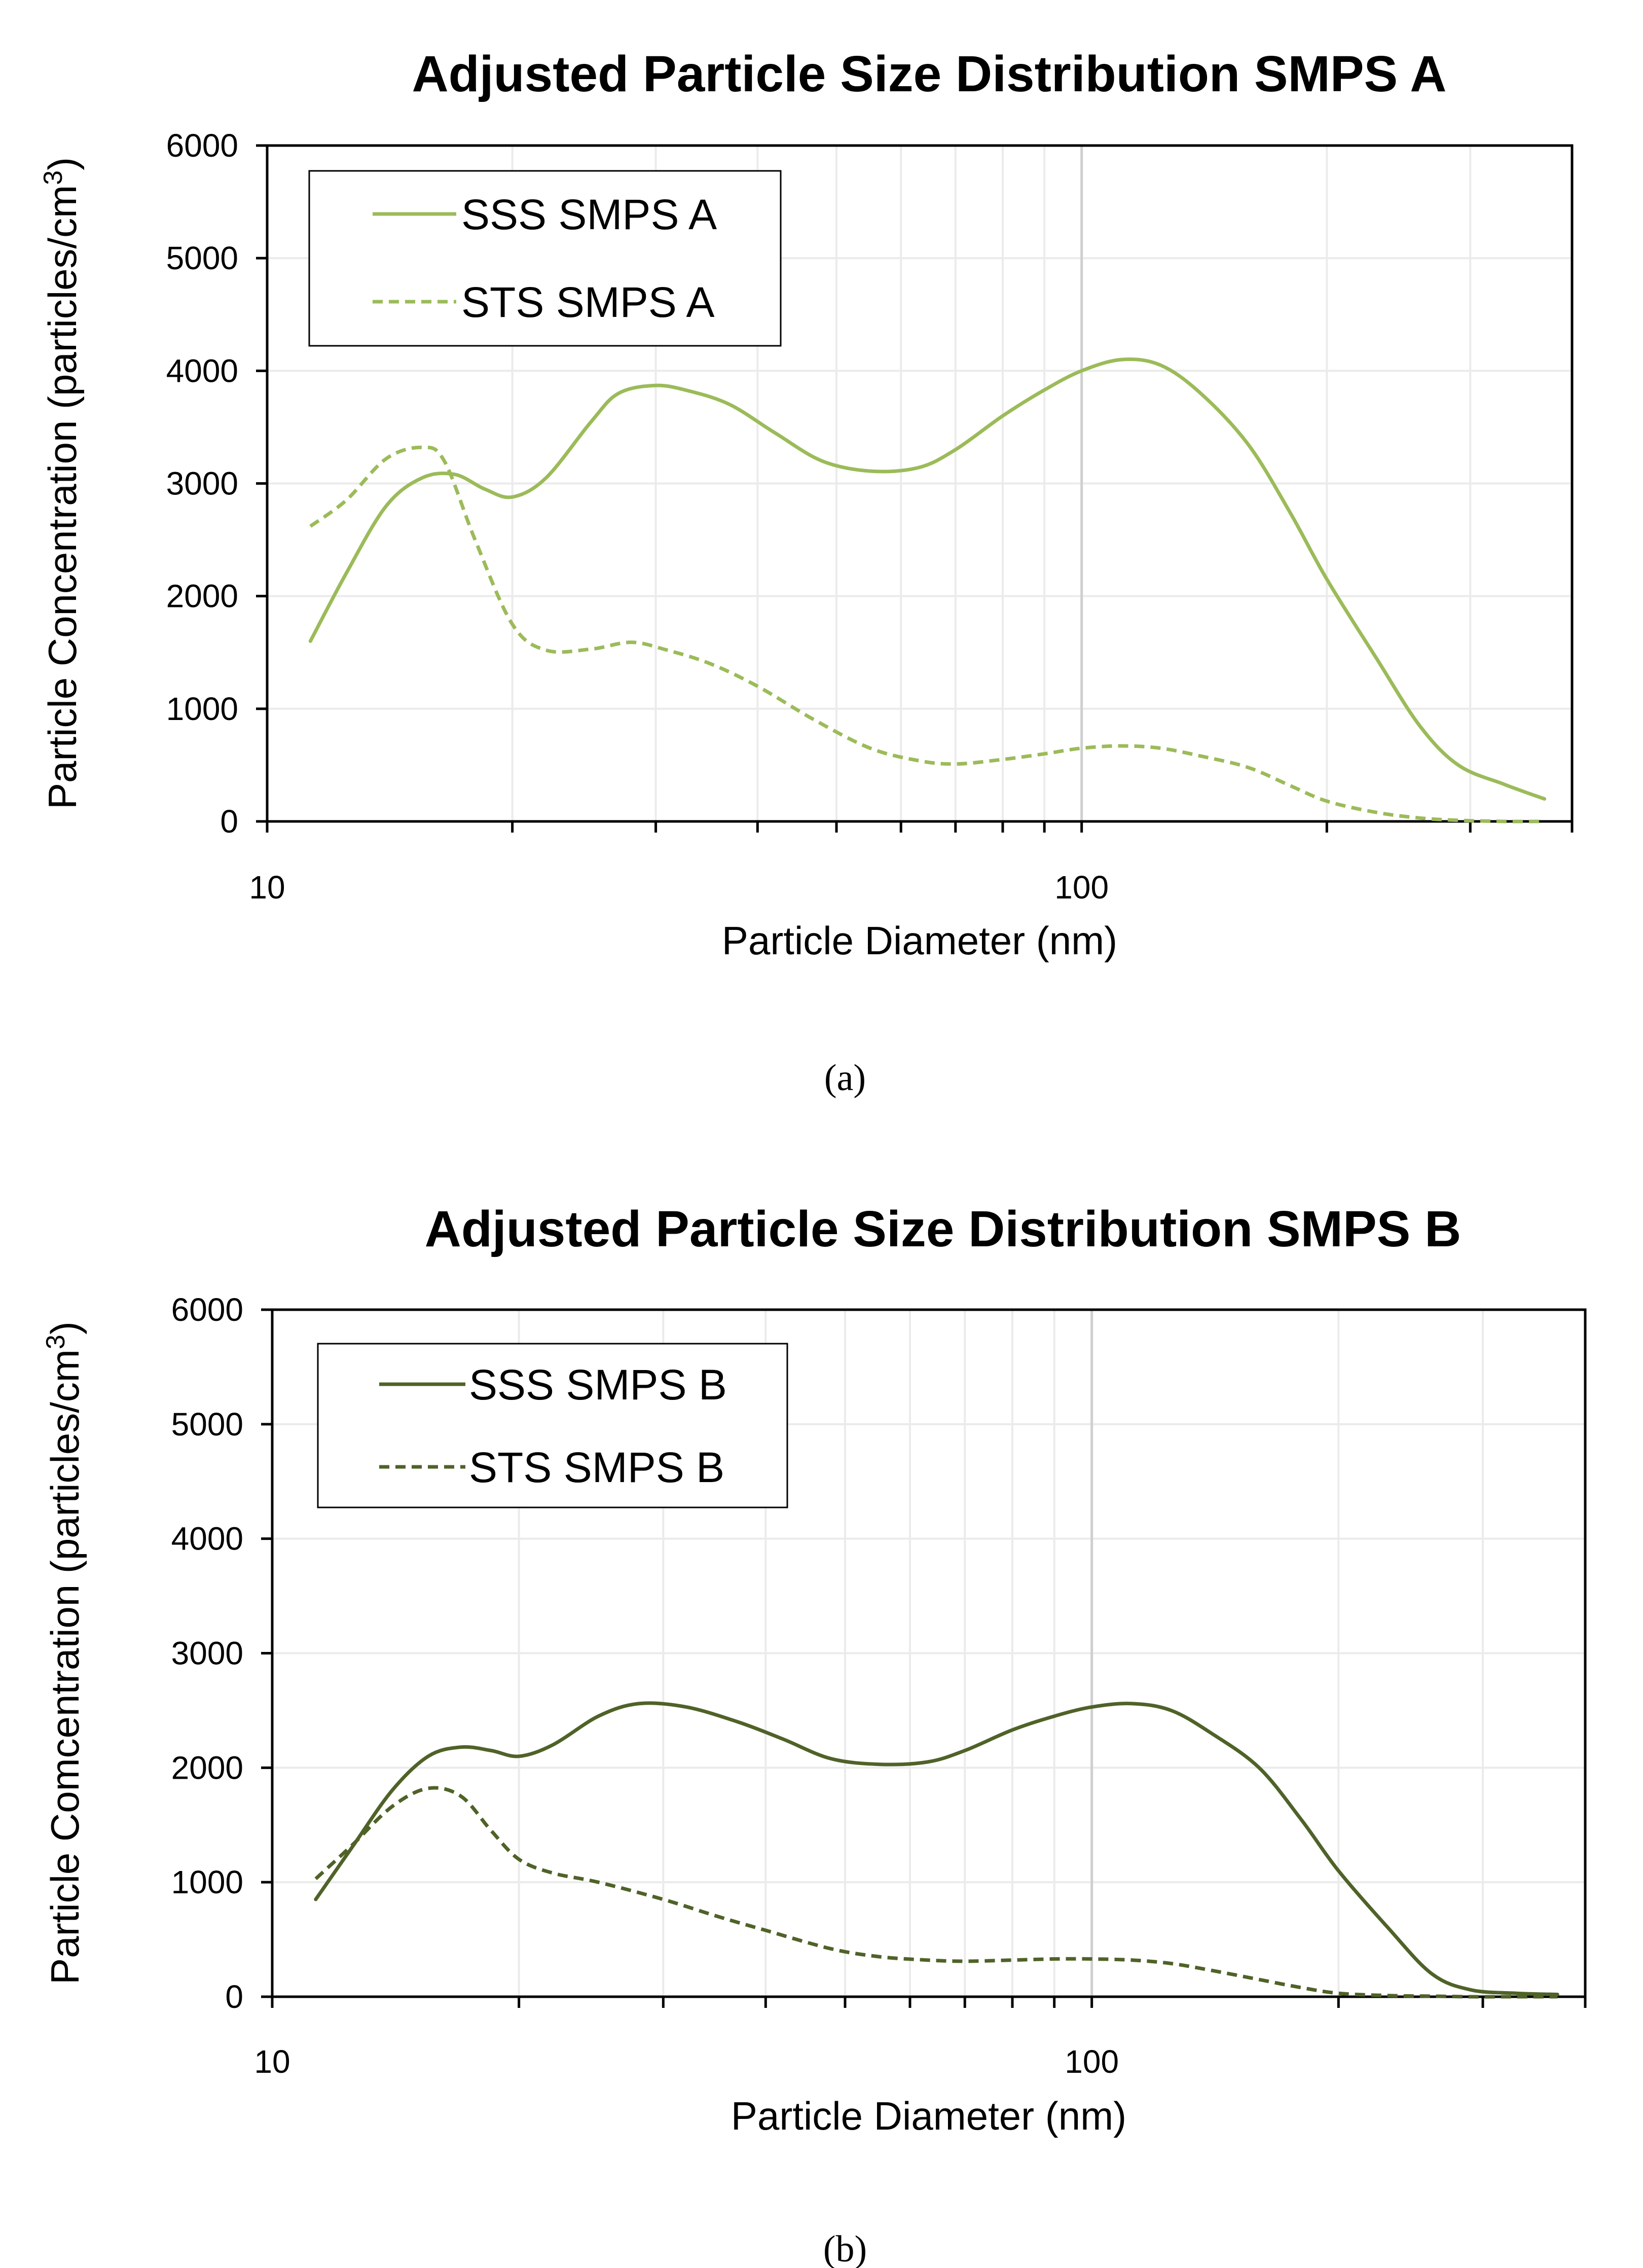  Describe the element at coordinates (845, 2248) in the screenshot. I see `figure-caption: (b)` at that location.